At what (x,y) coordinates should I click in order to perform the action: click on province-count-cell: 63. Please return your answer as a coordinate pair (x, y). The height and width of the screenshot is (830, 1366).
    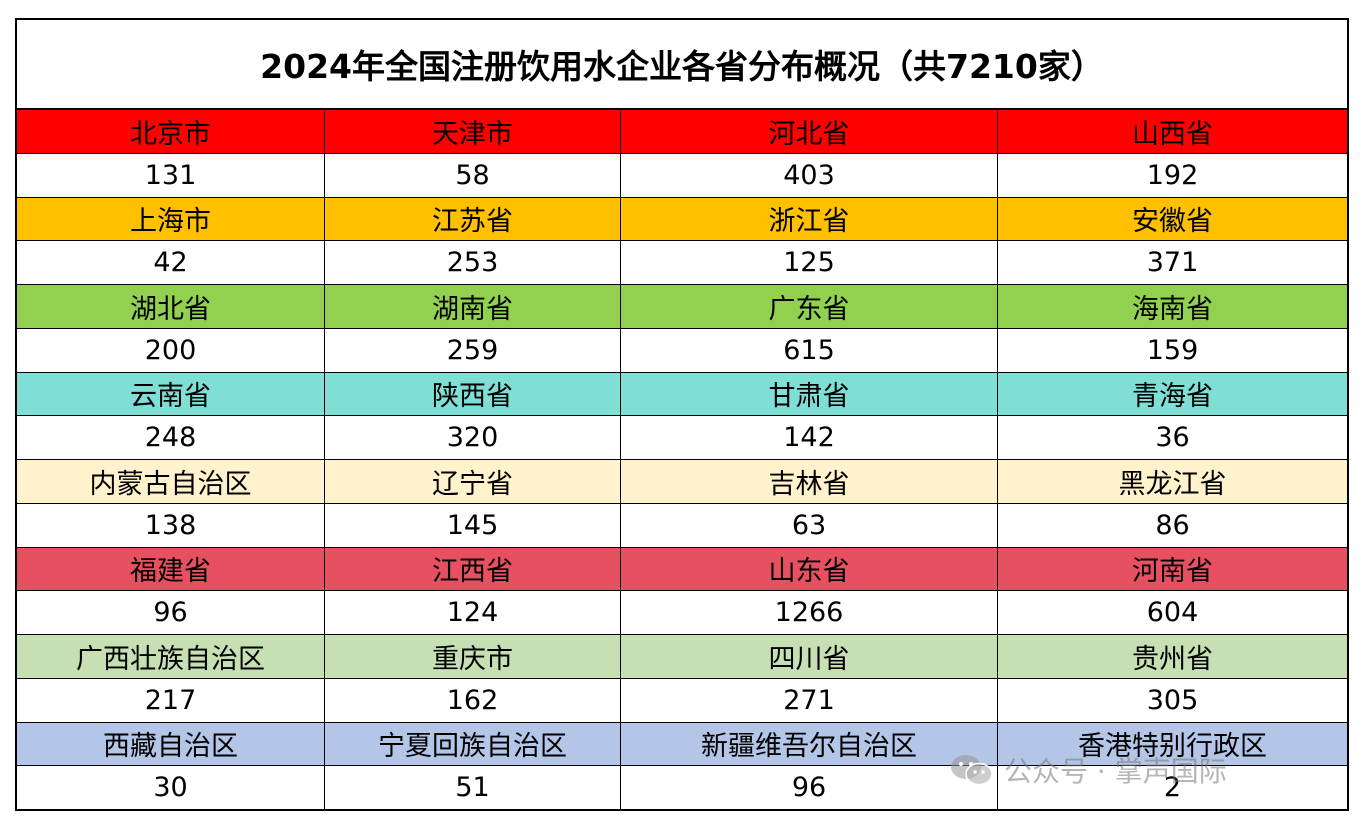
    Looking at the image, I should click on (809, 525).